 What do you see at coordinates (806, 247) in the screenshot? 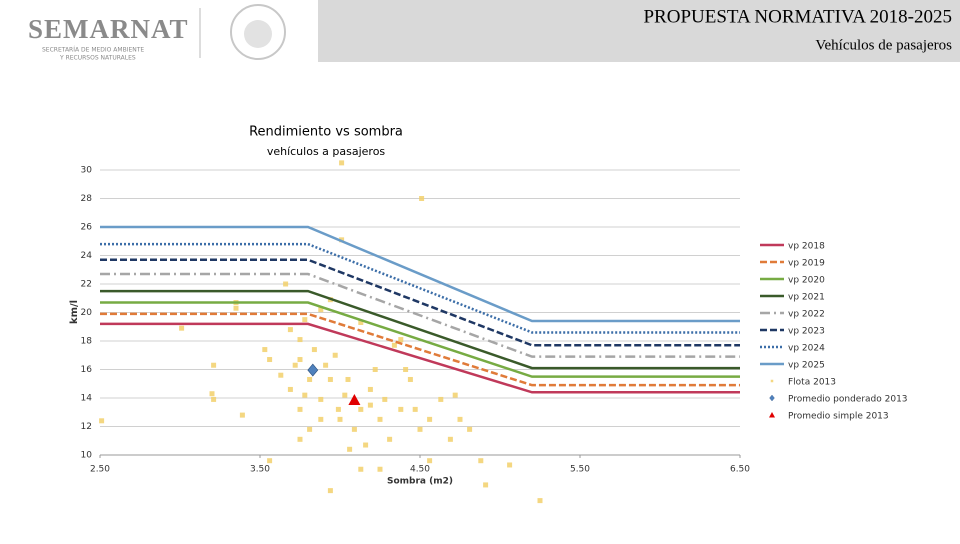
I see `legend-label: vp 2018` at bounding box center [806, 247].